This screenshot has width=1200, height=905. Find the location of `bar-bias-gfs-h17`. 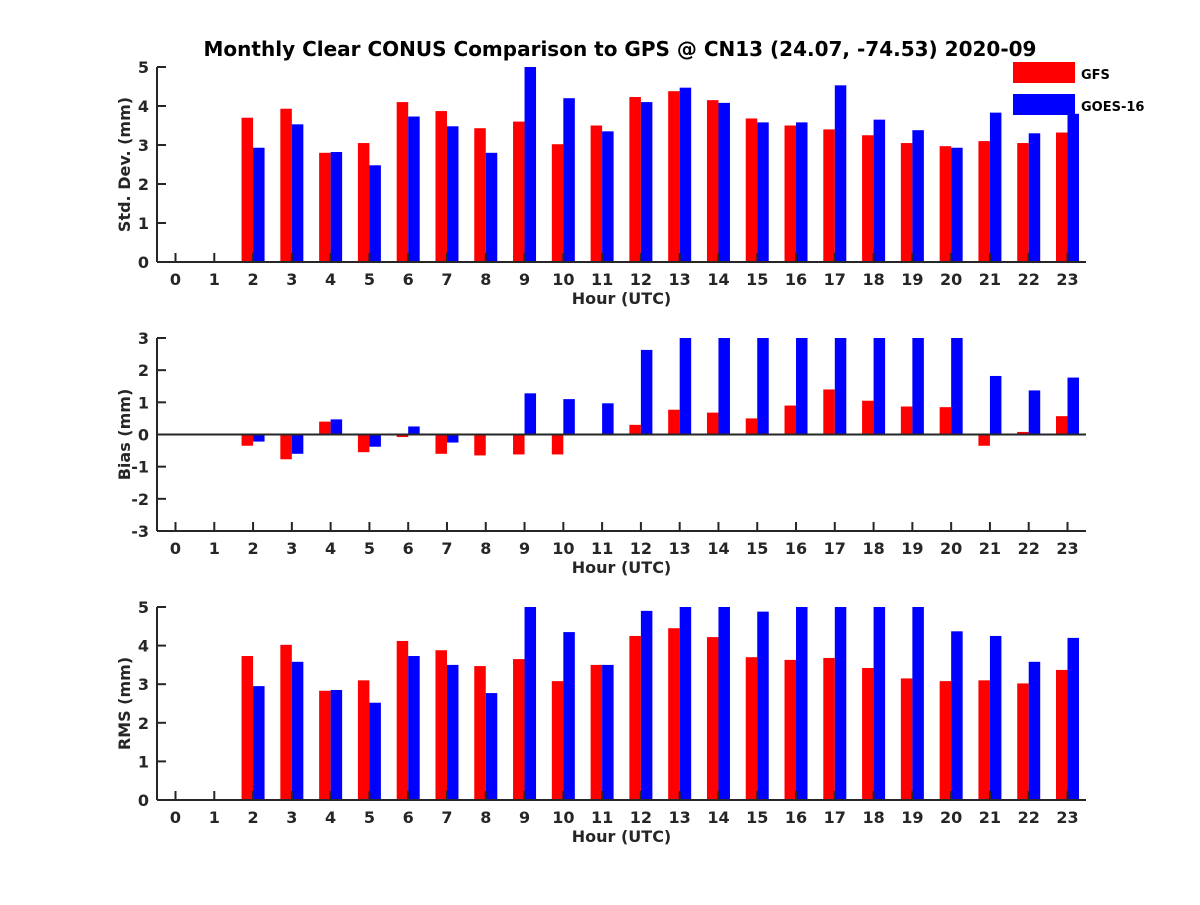

bar-bias-gfs-h17 is located at coordinates (829, 412).